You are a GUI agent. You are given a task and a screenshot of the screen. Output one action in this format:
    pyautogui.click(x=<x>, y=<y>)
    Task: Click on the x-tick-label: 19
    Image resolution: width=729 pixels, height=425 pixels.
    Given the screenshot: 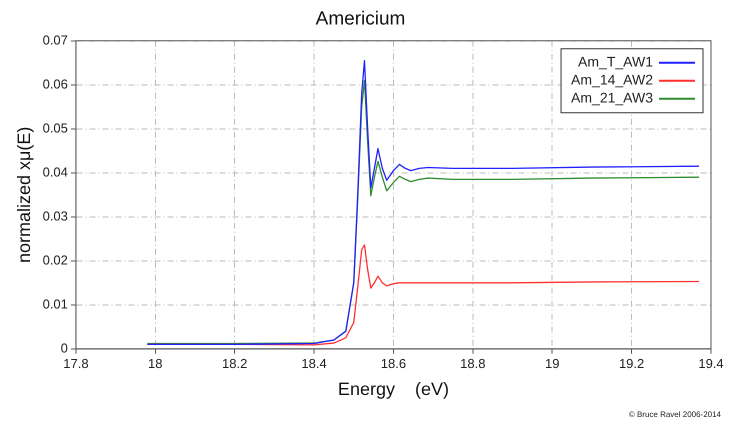 What is the action you would take?
    pyautogui.click(x=552, y=364)
    